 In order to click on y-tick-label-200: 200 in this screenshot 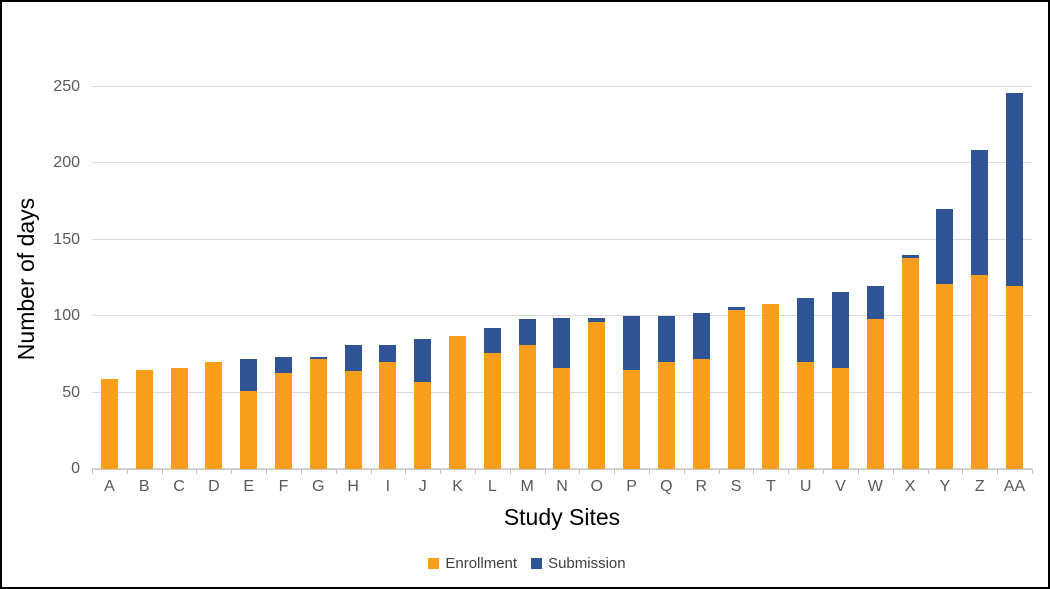, I will do `click(66, 163)`.